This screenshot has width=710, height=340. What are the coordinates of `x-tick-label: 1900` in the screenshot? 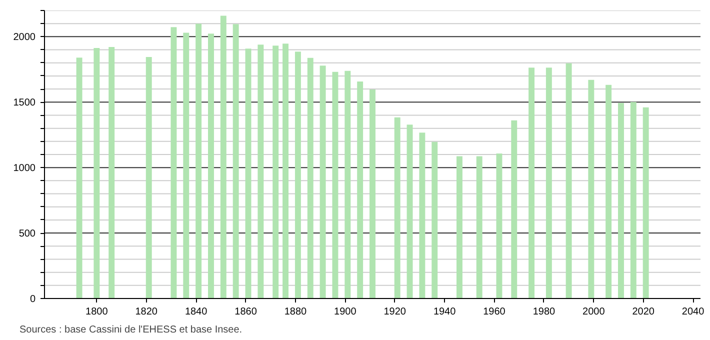 It's located at (345, 312).